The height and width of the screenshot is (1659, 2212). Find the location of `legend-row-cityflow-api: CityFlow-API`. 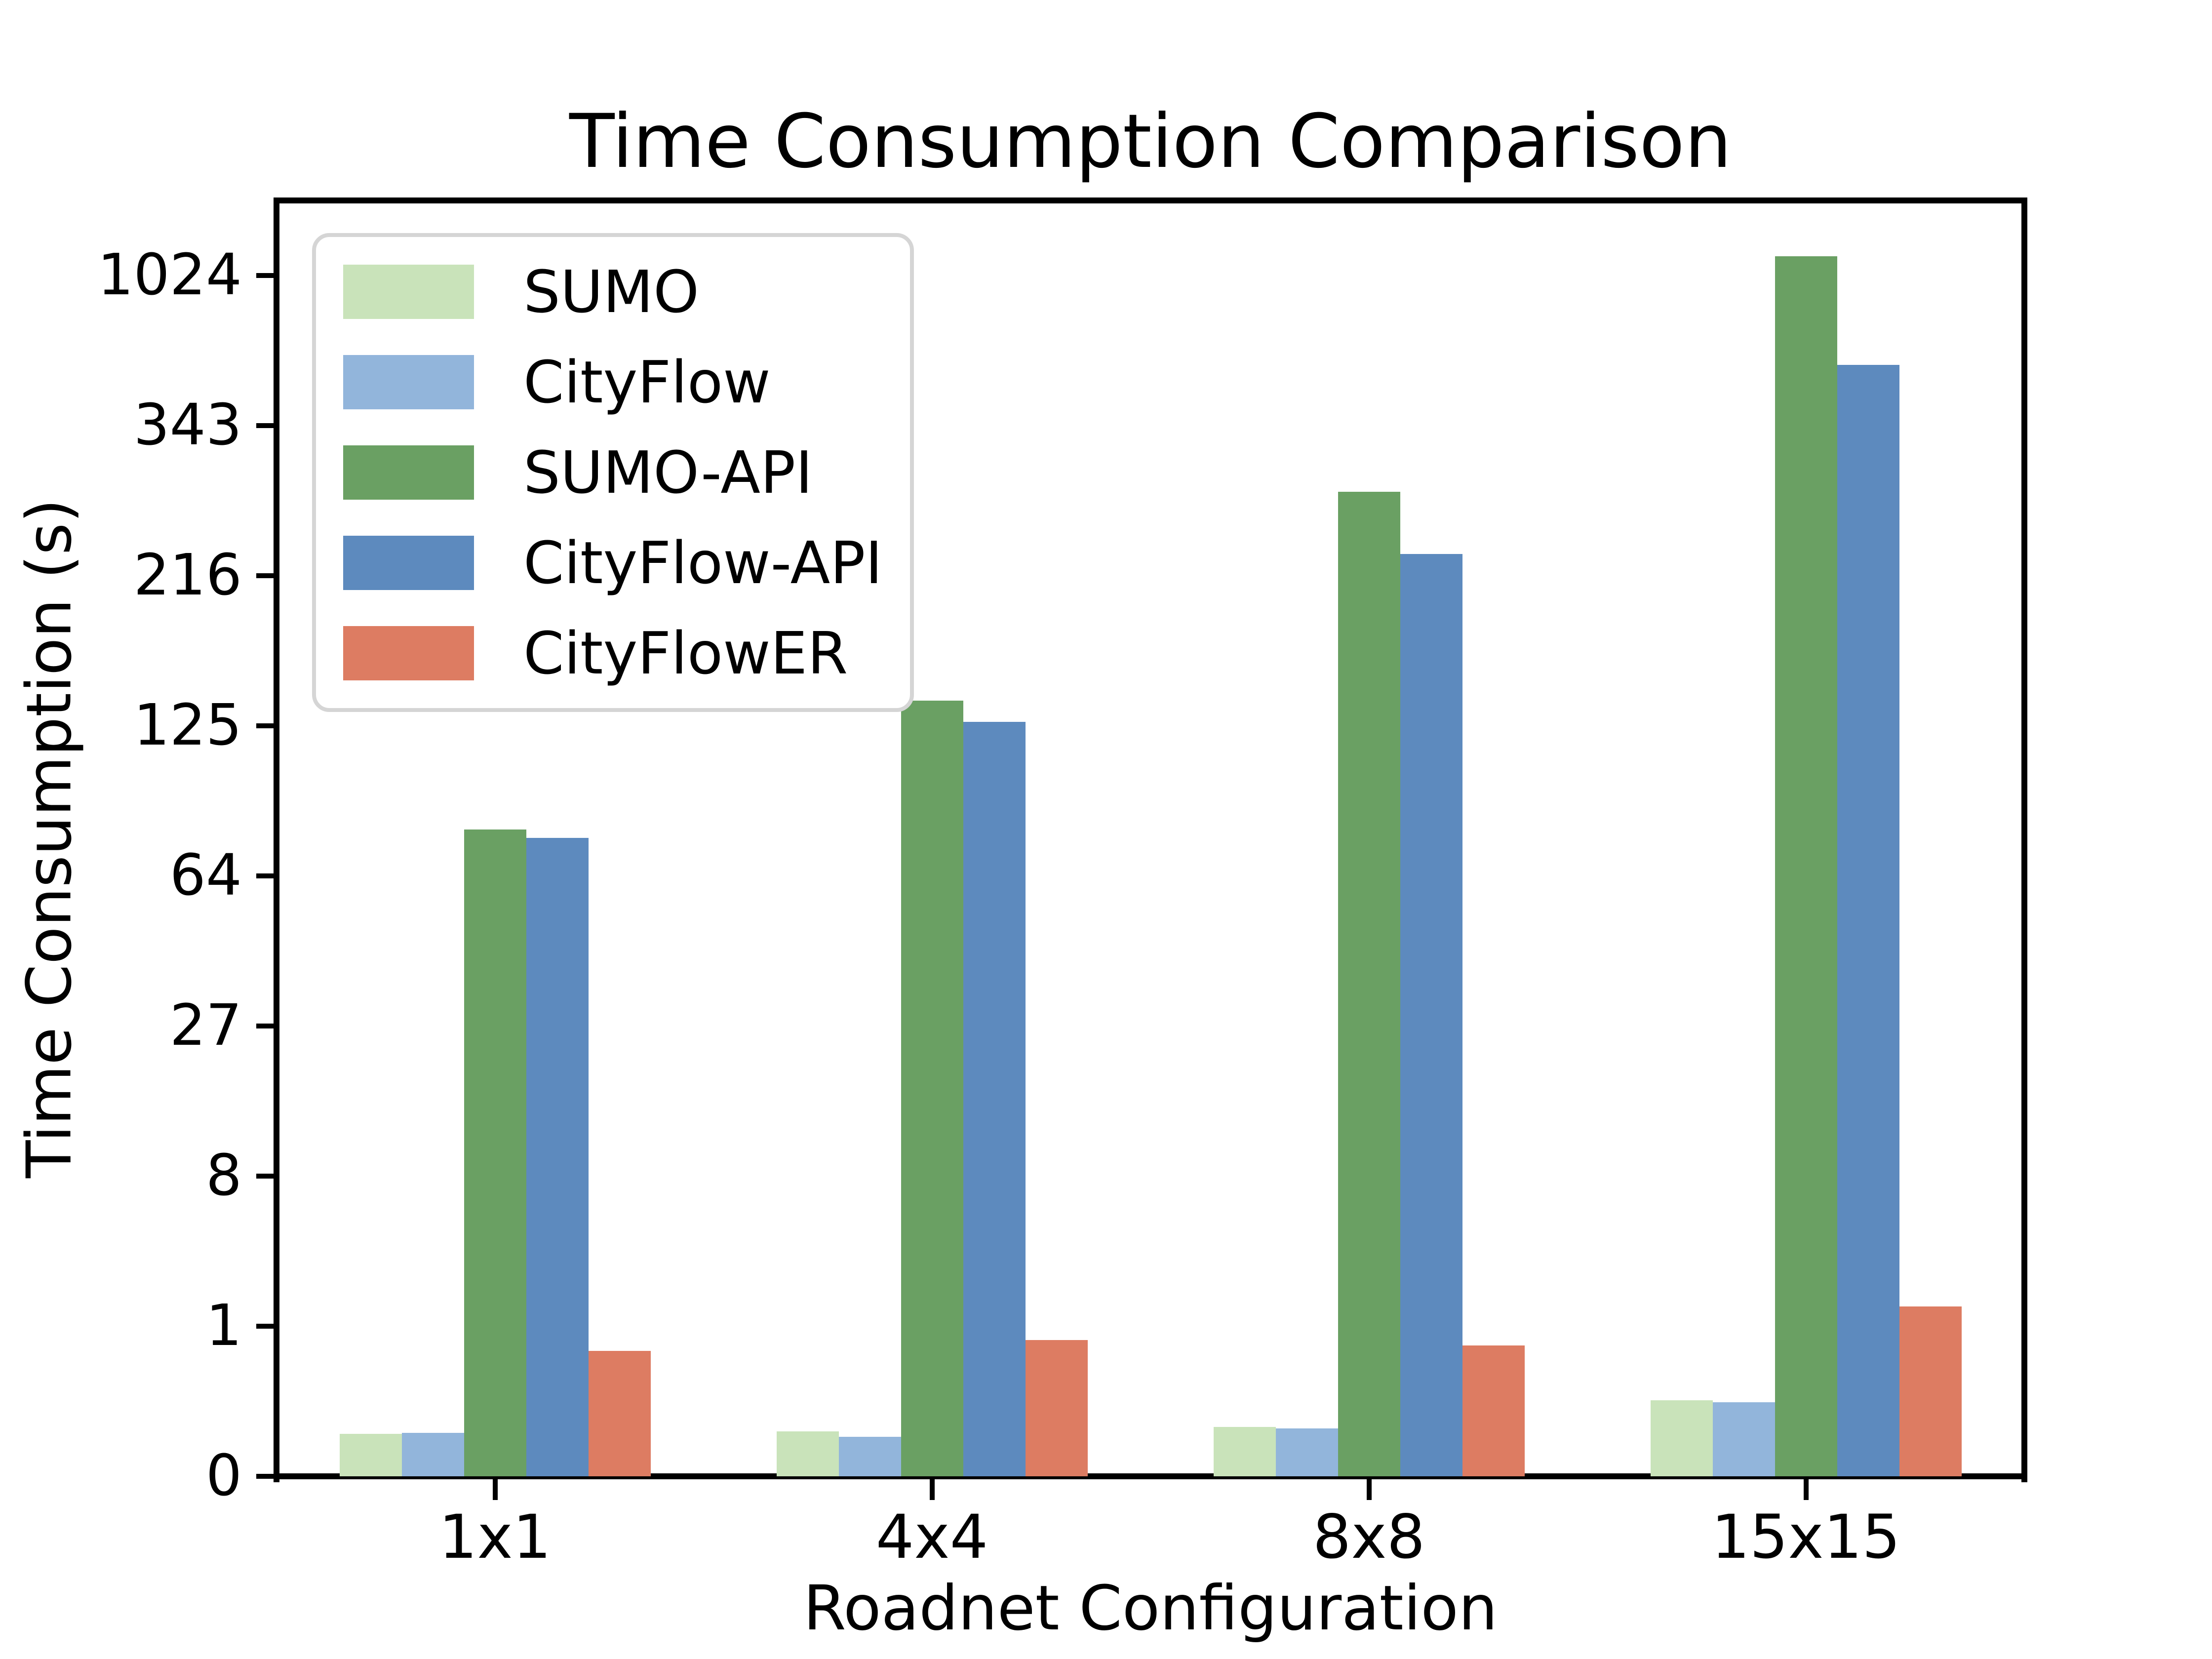

legend-row-cityflow-api: CityFlow-API is located at coordinates (626, 563).